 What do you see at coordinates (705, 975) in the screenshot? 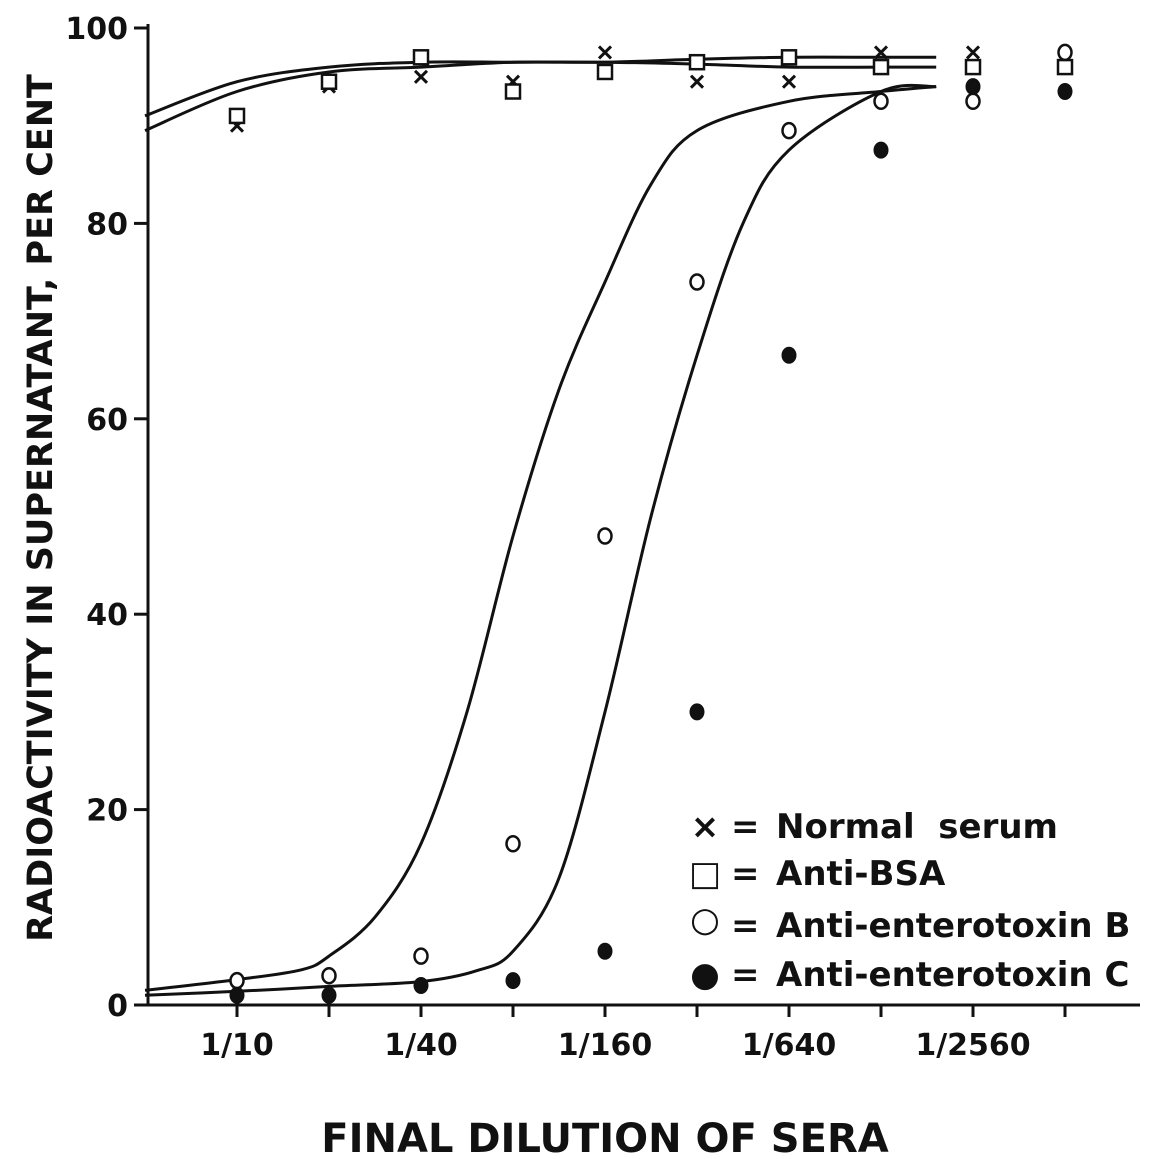
I see `legend-symbol-filled-circle: ●` at bounding box center [705, 975].